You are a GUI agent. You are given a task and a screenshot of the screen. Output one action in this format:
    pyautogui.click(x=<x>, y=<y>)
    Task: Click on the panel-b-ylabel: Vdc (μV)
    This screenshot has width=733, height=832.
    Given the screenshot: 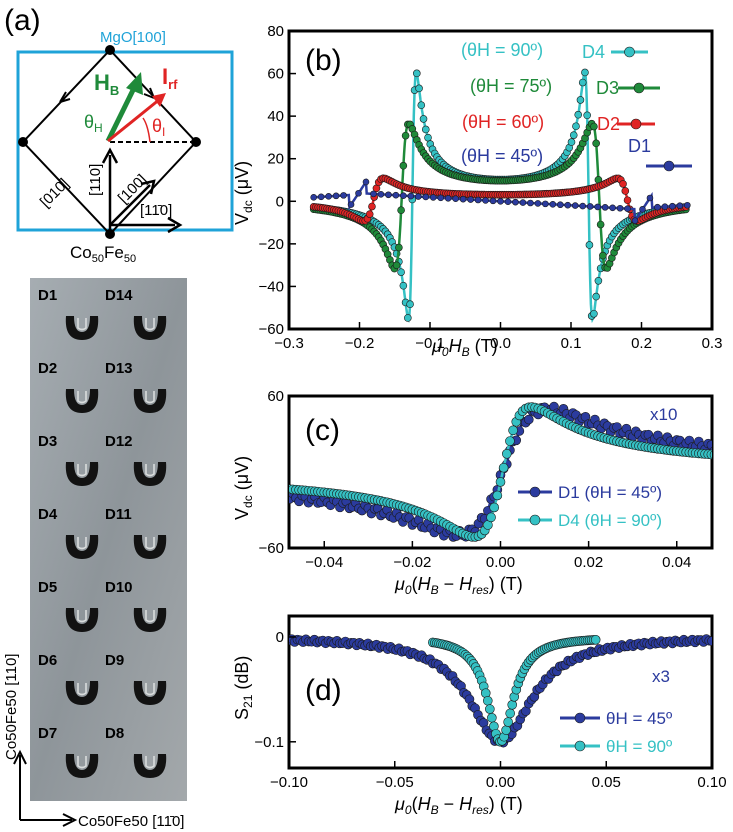 What is the action you would take?
    pyautogui.click(x=243, y=193)
    